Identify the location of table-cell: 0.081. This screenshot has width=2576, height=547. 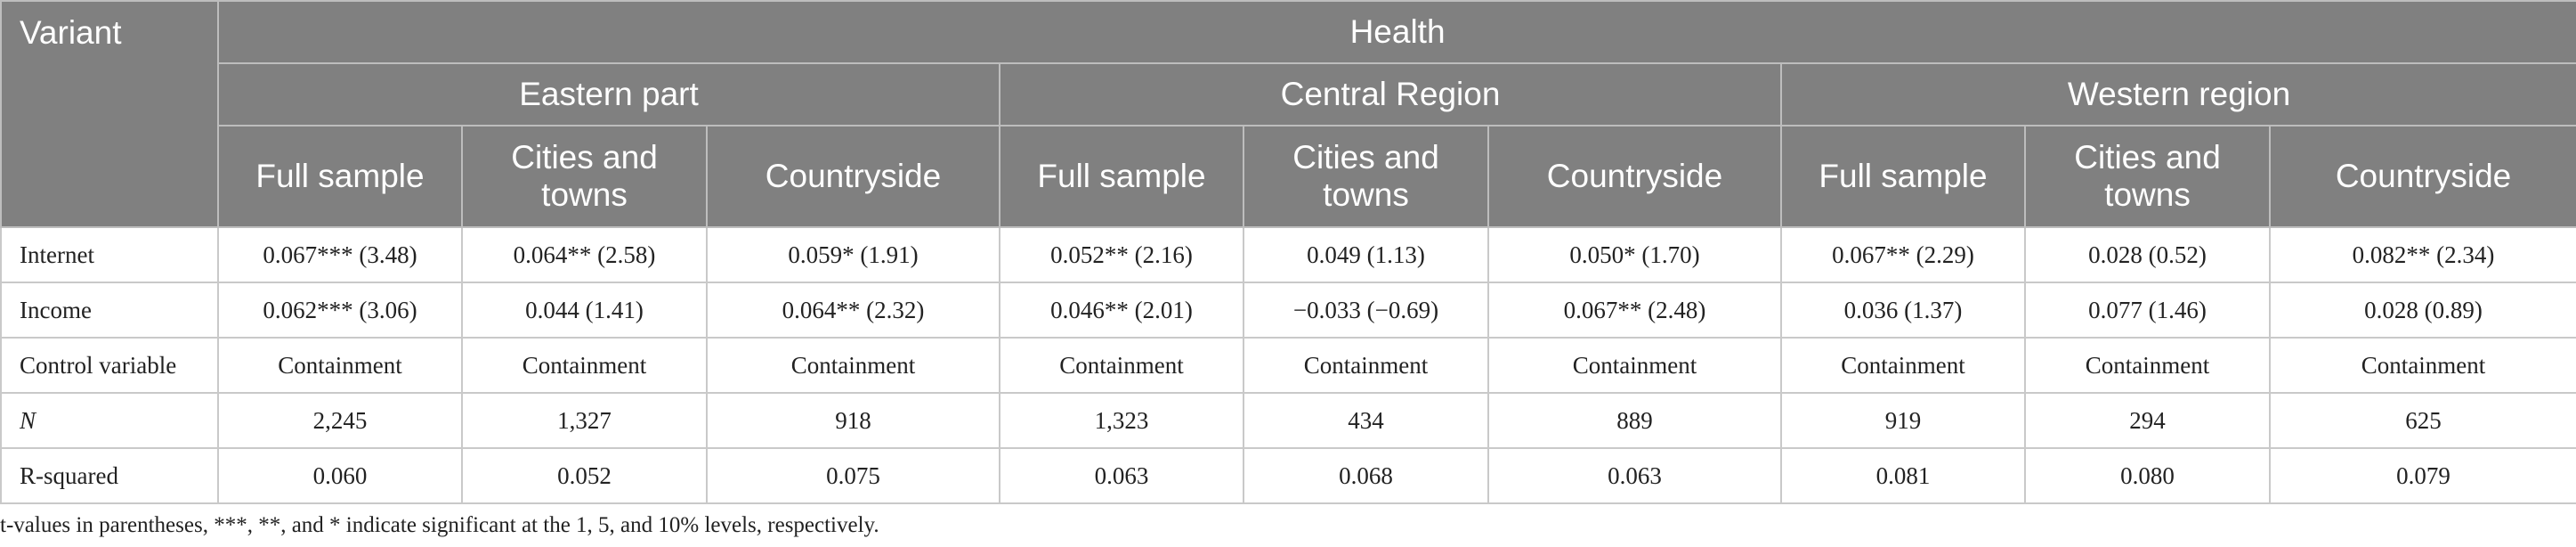
(1903, 475).